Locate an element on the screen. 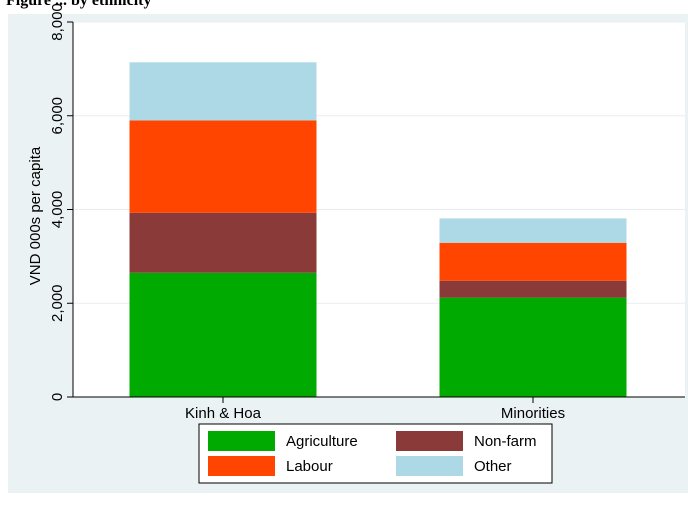 The image size is (688, 507). x-ticks: Kinh & Hoa Minorities is located at coordinates (375, 409).